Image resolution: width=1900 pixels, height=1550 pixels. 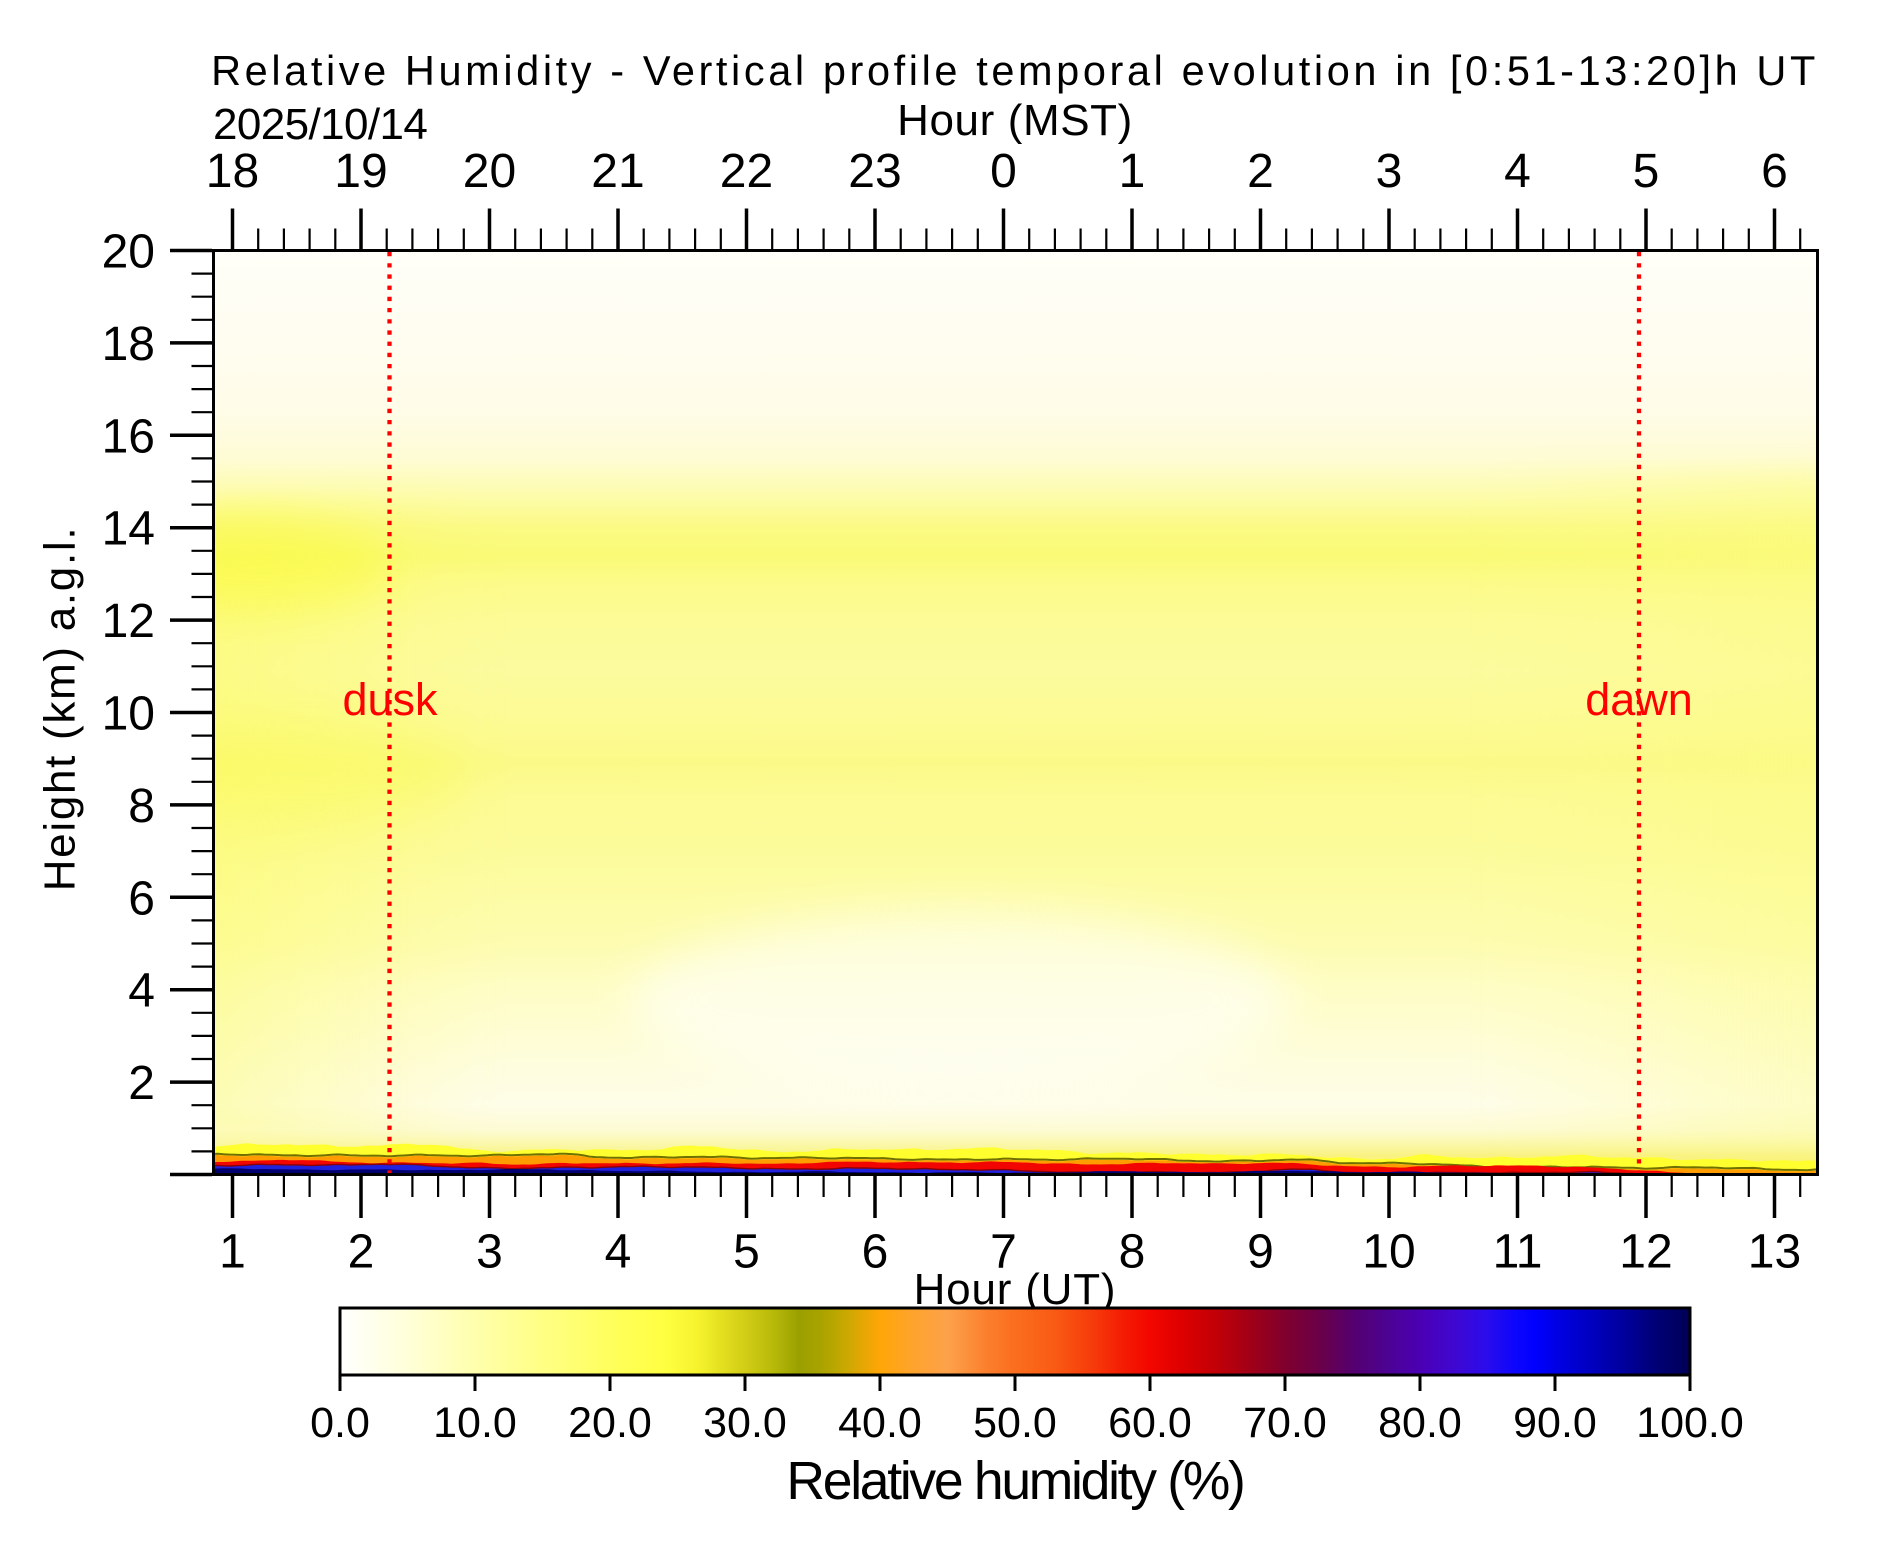 What do you see at coordinates (1518, 1252) in the screenshot?
I see `svg-text: 11` at bounding box center [1518, 1252].